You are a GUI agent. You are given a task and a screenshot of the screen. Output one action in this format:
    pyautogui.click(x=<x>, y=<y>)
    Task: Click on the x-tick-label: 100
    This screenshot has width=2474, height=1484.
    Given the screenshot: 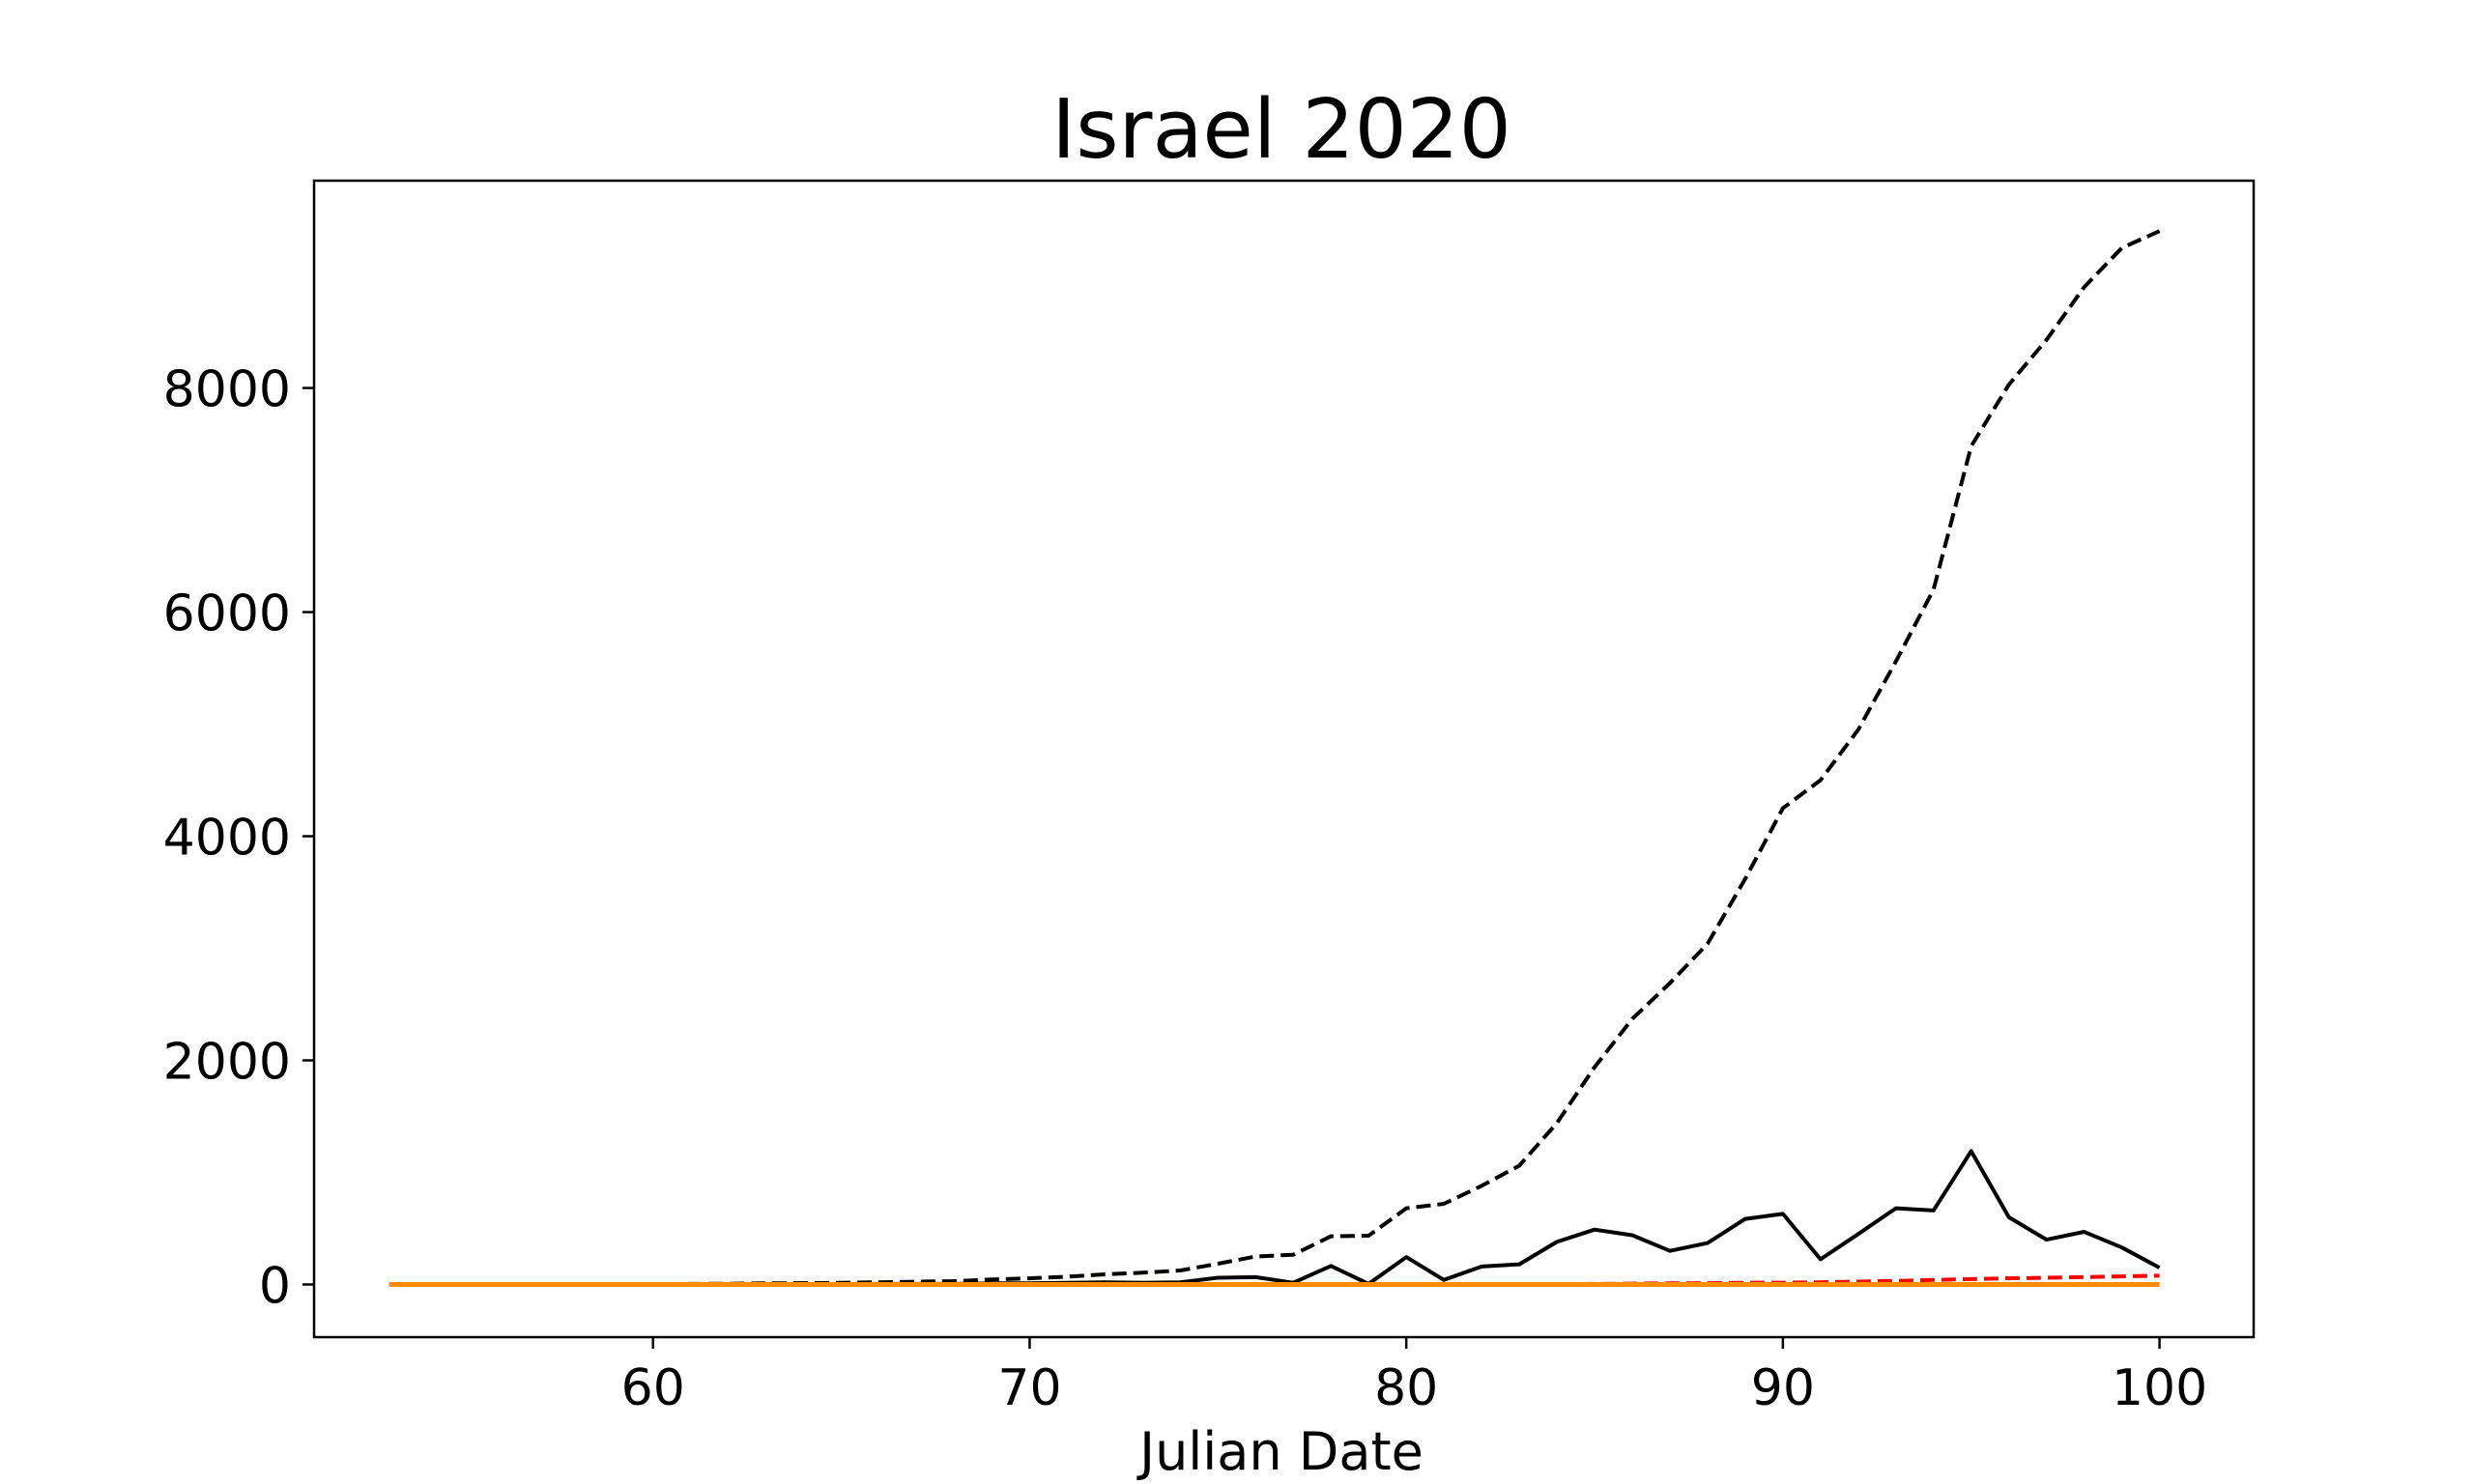 What is the action you would take?
    pyautogui.click(x=2159, y=1388)
    